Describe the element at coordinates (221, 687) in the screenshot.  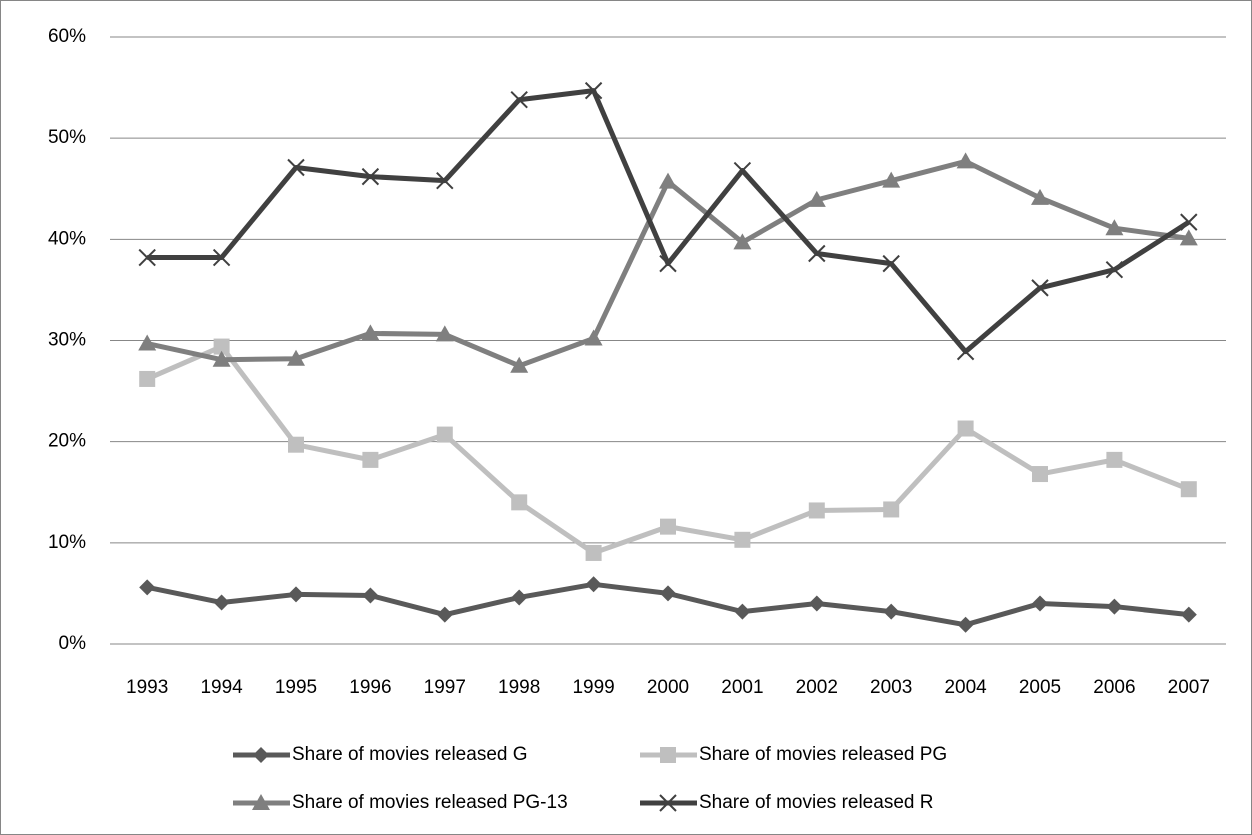
I see `x-tick-label: 1994` at that location.